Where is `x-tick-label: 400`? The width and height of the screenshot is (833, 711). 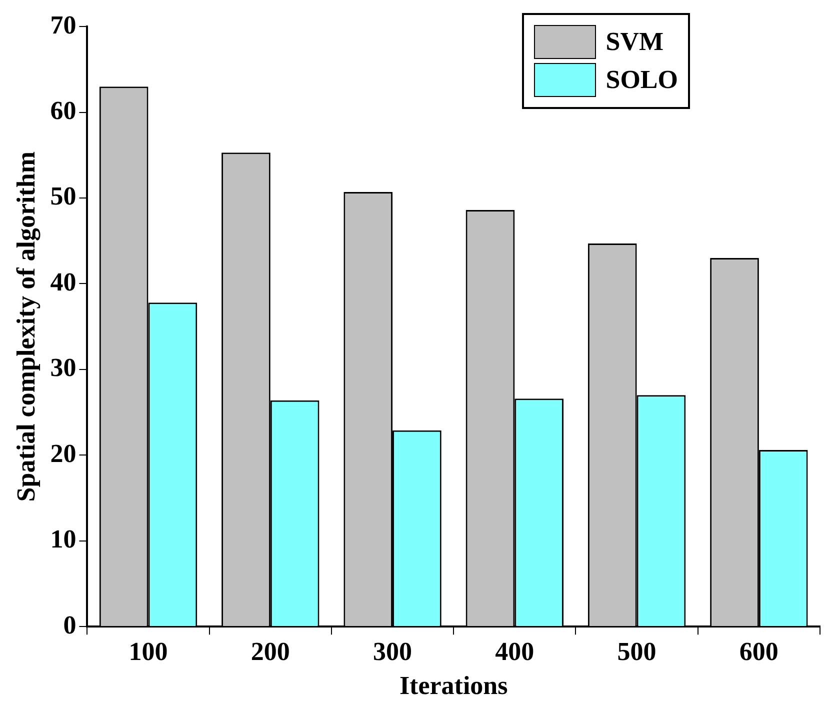 x-tick-label: 400 is located at coordinates (514, 651).